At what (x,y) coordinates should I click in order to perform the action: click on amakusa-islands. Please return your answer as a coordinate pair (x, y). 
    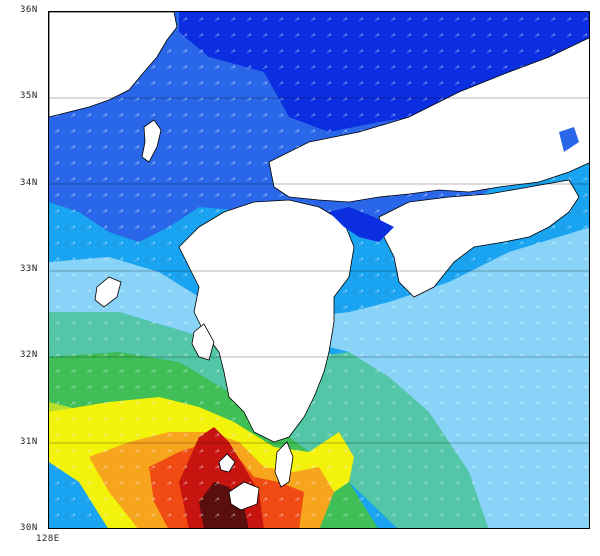
    Looking at the image, I should click on (203, 342).